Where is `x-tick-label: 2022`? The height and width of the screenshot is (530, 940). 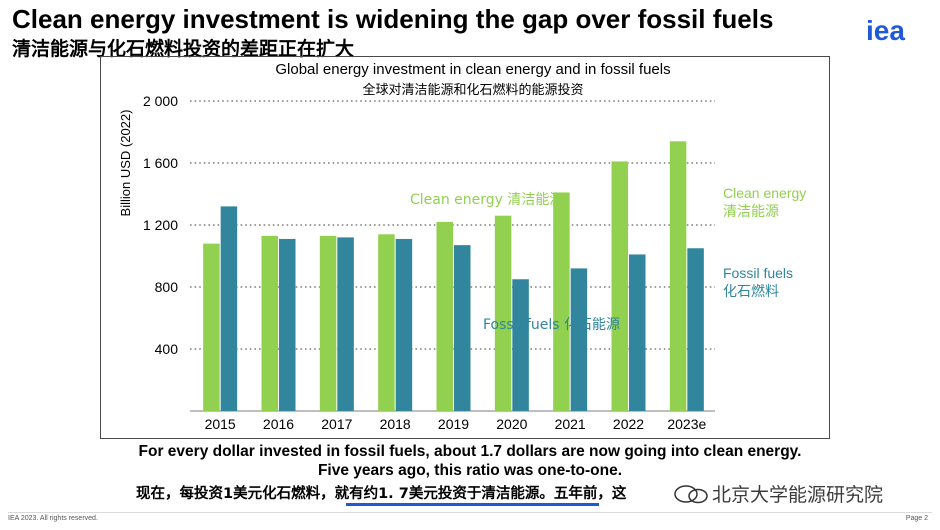
x-tick-label: 2022 is located at coordinates (628, 424).